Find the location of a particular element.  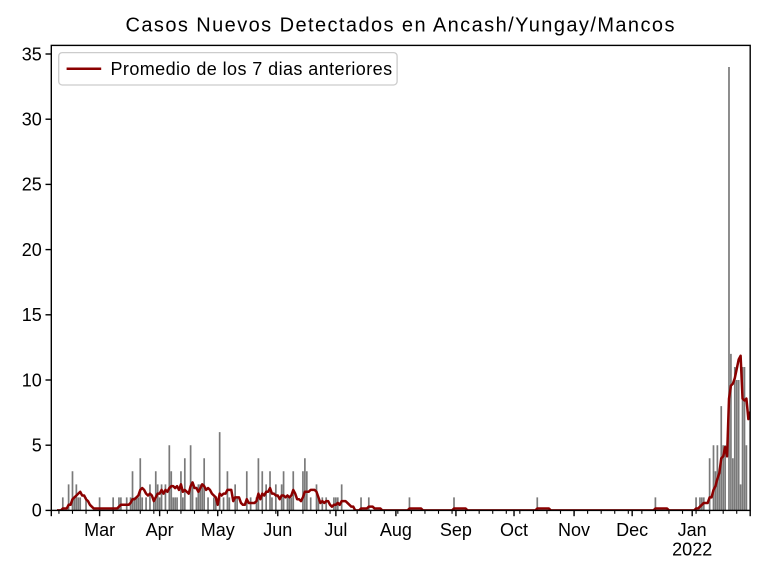

svg-text: 5 is located at coordinates (37, 446).